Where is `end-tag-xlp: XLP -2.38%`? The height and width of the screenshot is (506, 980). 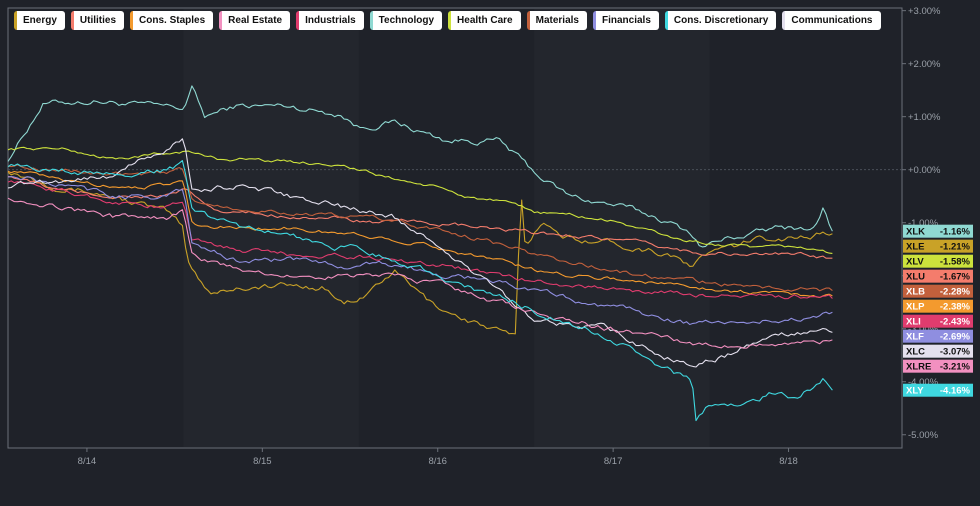
end-tag-xlp: XLP -2.38% is located at coordinates (938, 306).